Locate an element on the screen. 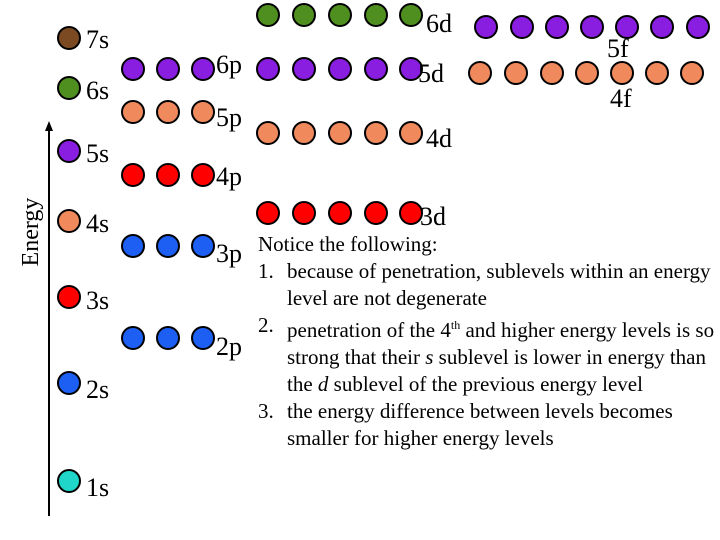 The image size is (720, 540). sublevel-2p is located at coordinates (168, 338).